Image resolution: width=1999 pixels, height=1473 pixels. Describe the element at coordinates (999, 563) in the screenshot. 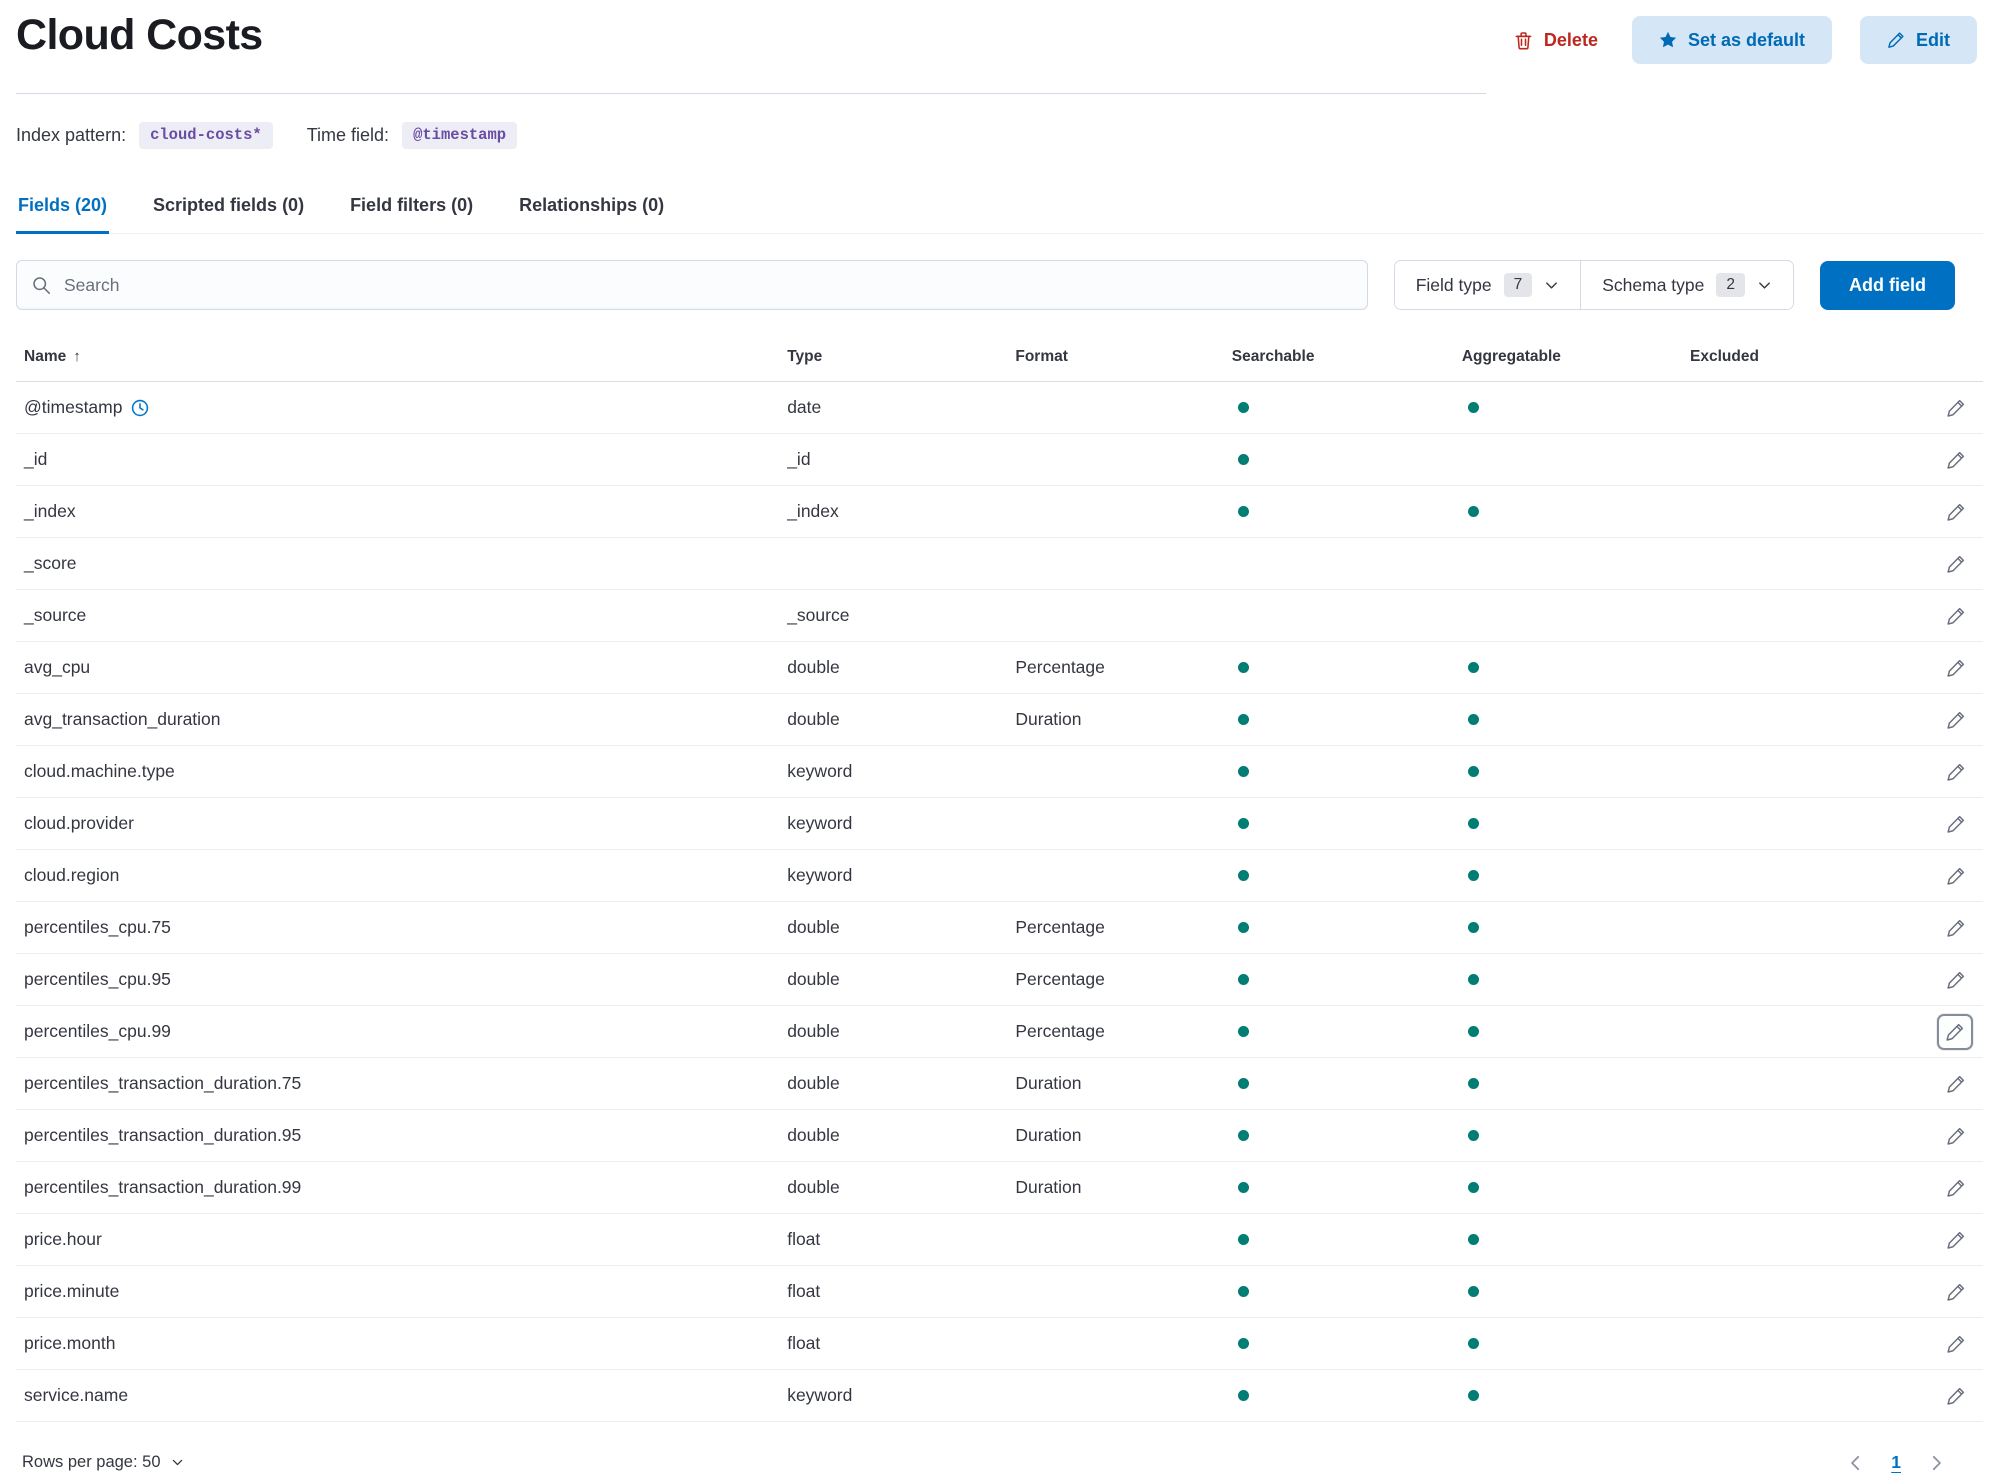

I see `table-row: _score` at that location.